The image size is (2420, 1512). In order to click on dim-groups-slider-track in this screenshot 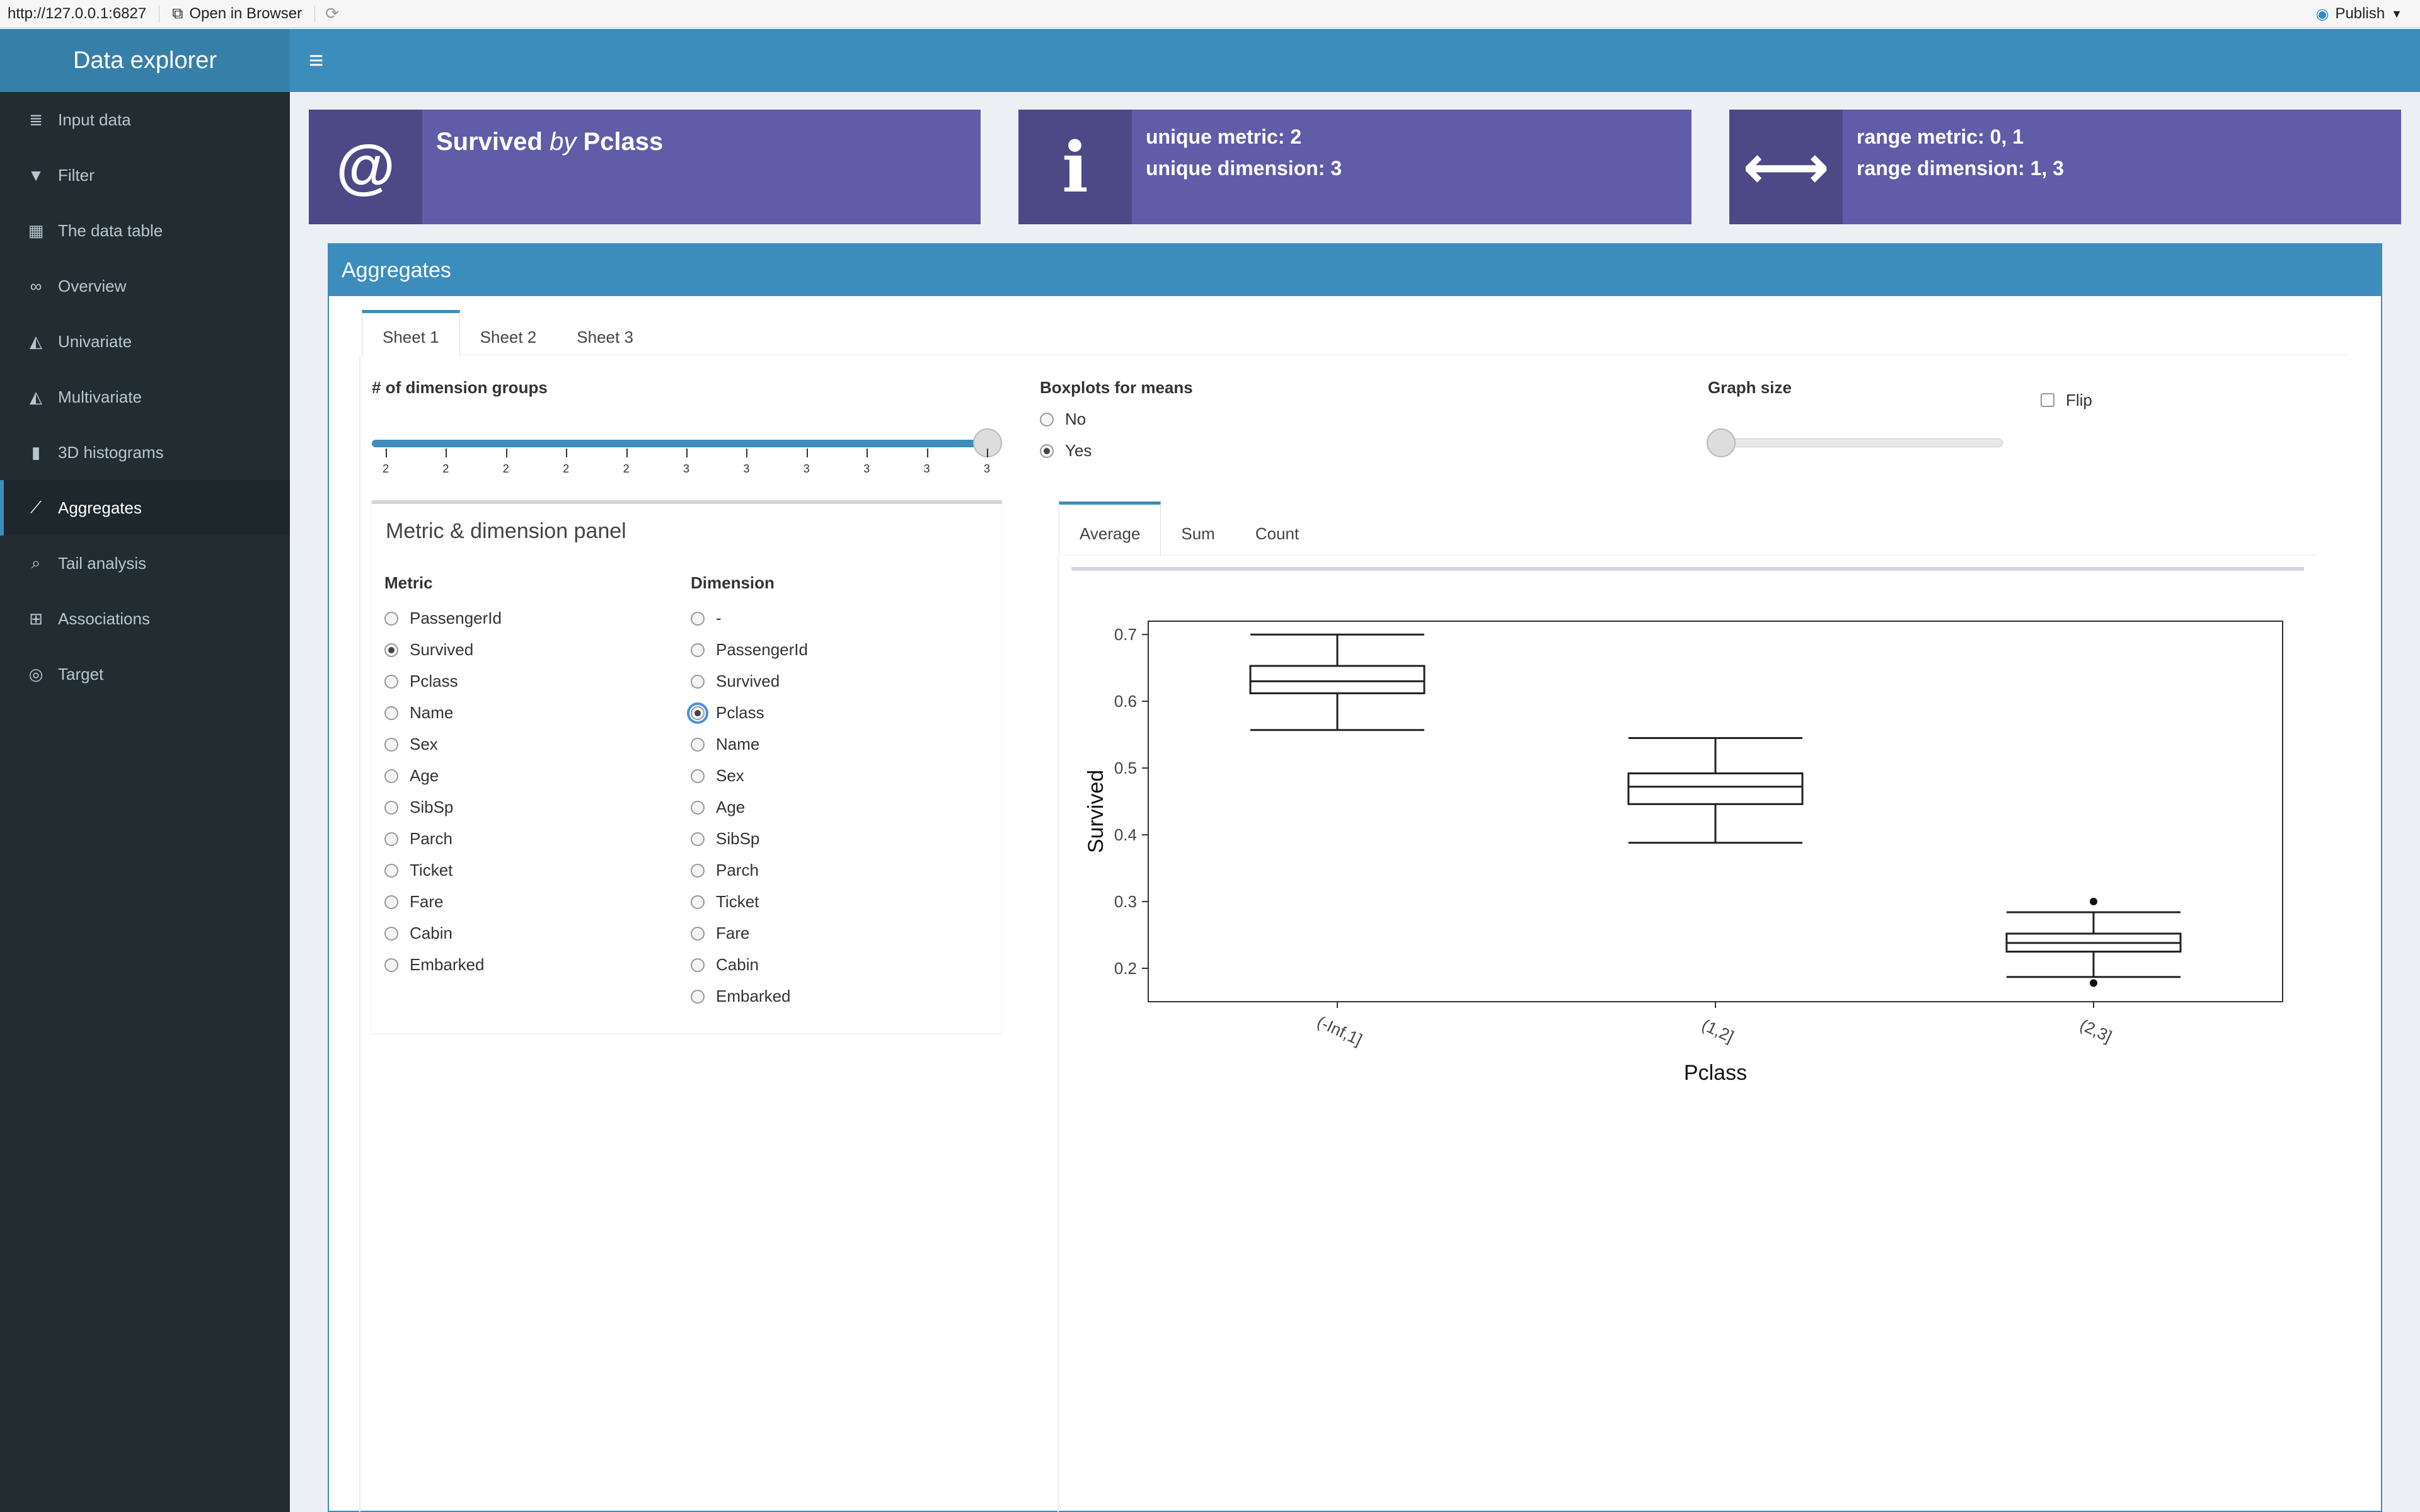, I will do `click(681, 443)`.